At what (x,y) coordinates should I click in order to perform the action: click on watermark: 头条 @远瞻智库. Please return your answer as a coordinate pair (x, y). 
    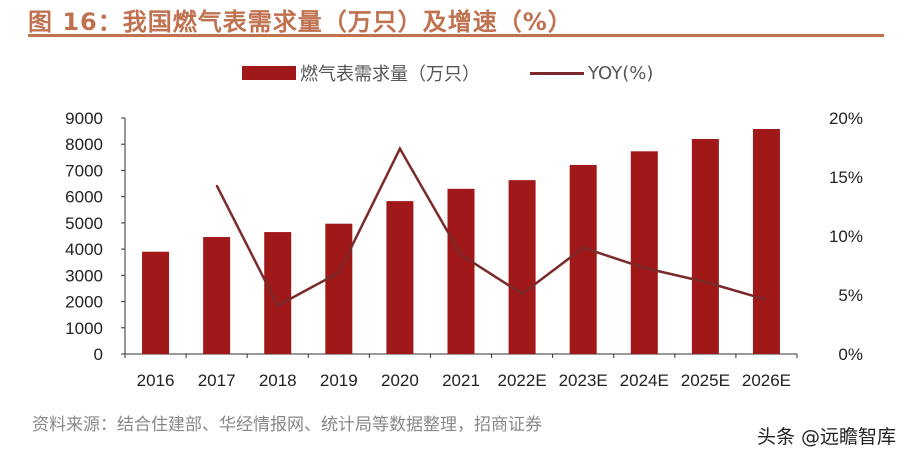
    Looking at the image, I should click on (826, 435).